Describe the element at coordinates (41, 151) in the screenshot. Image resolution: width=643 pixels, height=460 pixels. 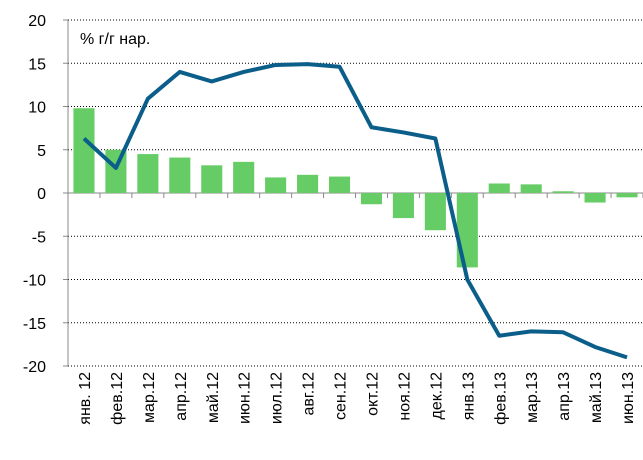
I see `y-tick-label: 5` at that location.